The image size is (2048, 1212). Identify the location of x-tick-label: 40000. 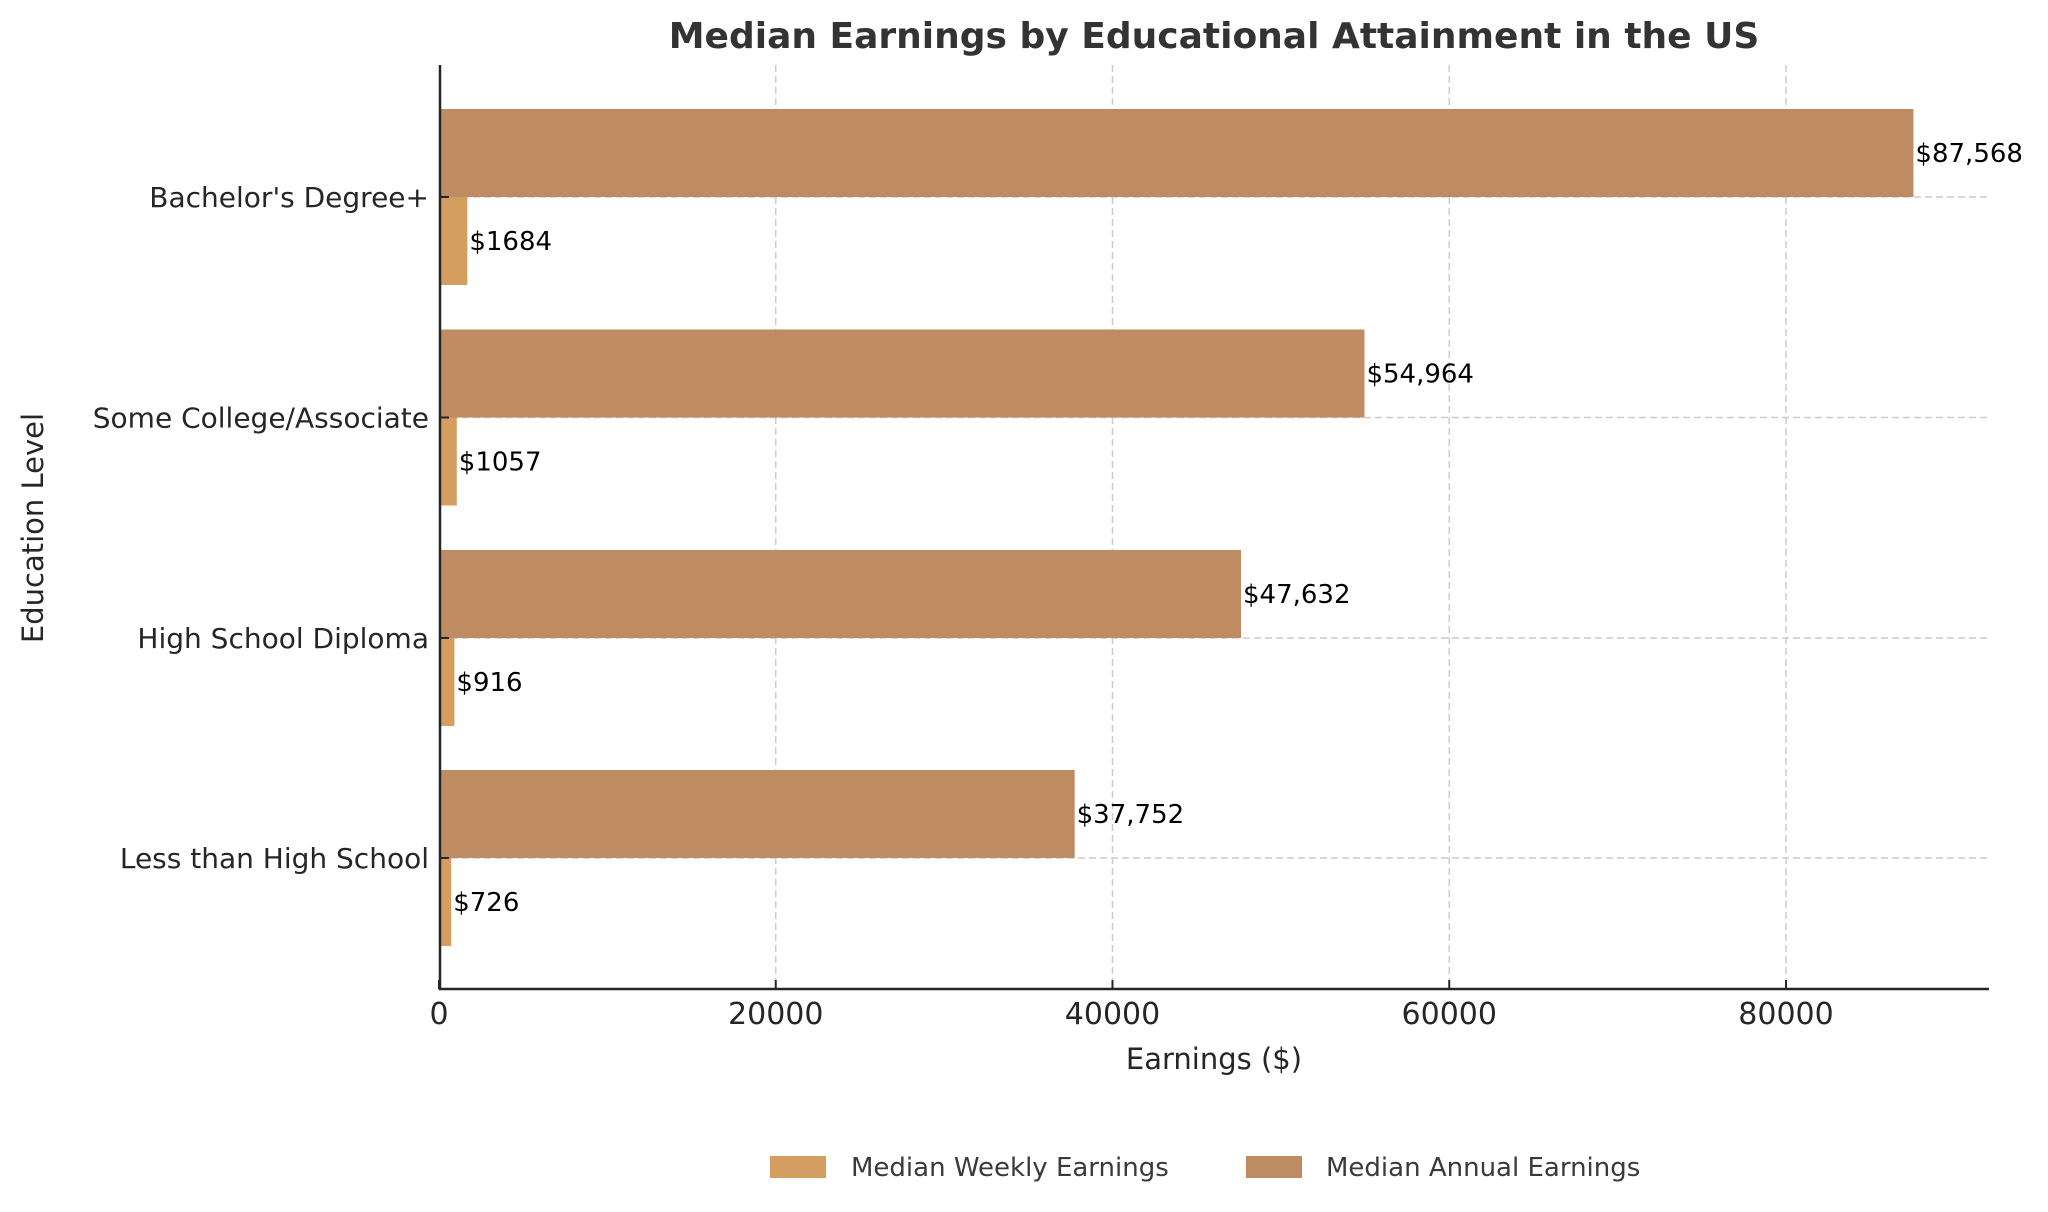
(1112, 1014).